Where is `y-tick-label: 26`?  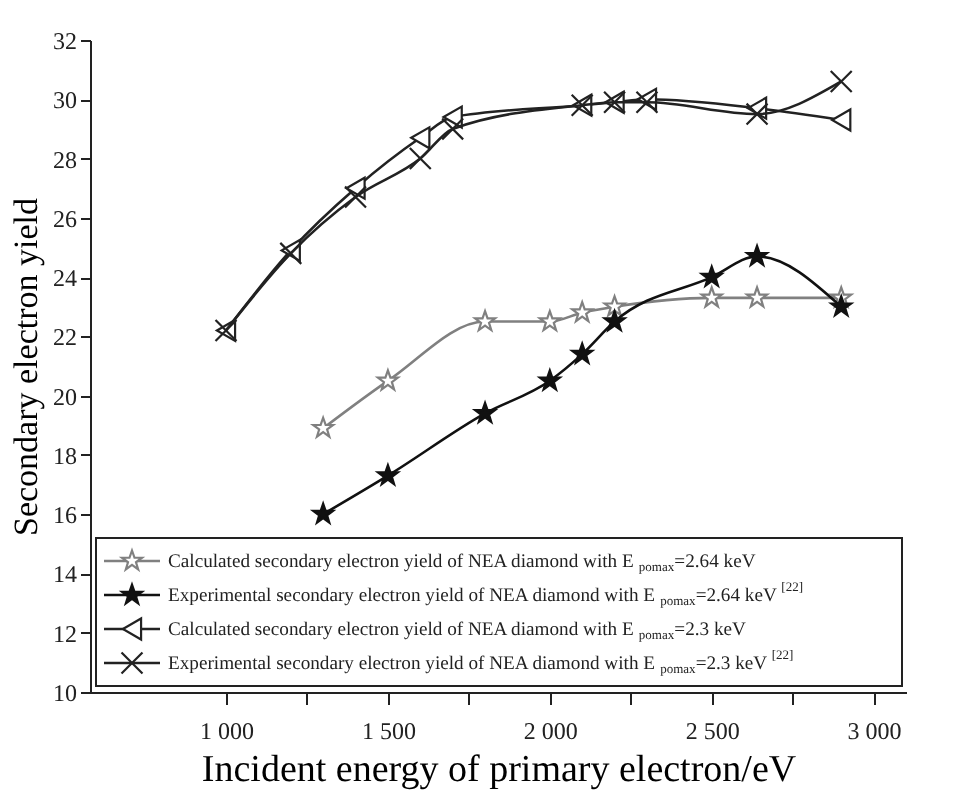
y-tick-label: 26 is located at coordinates (65, 218).